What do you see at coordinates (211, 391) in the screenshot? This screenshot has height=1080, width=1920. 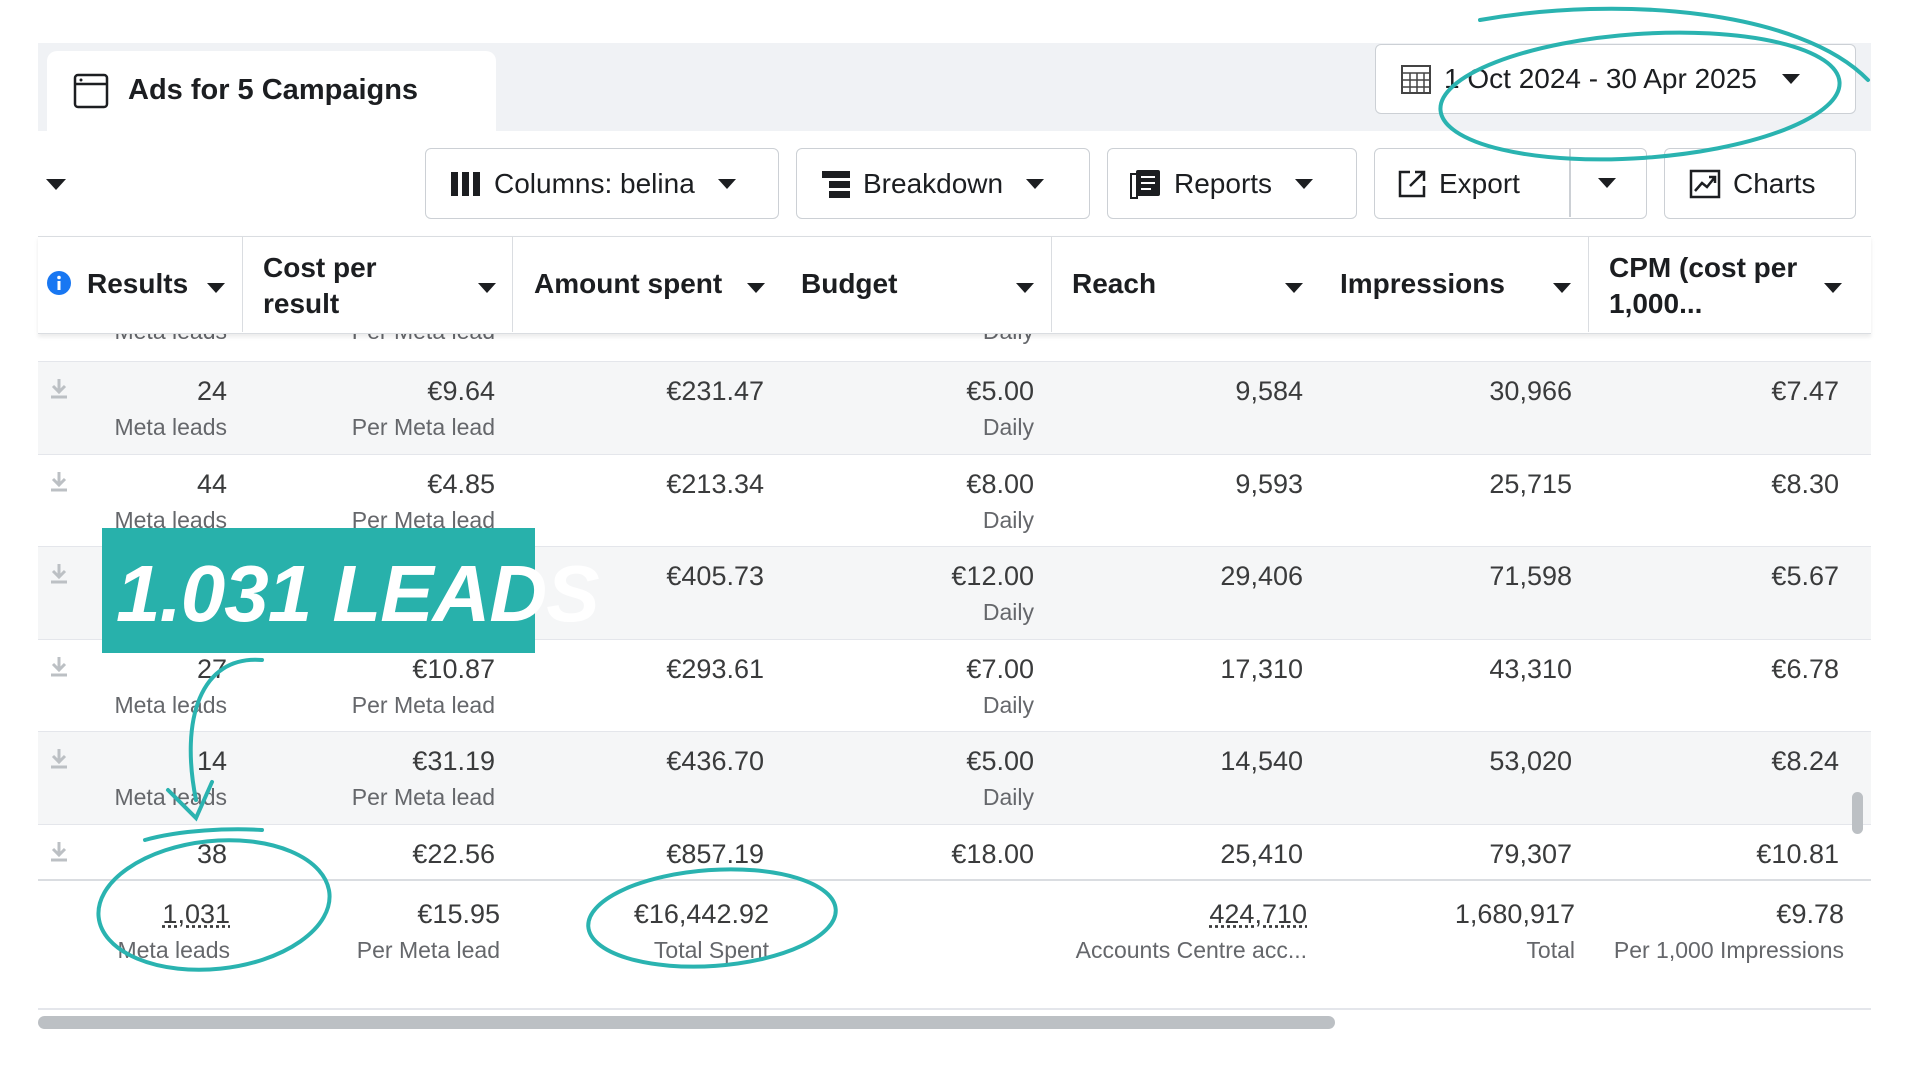 I see `cell-value: 24` at bounding box center [211, 391].